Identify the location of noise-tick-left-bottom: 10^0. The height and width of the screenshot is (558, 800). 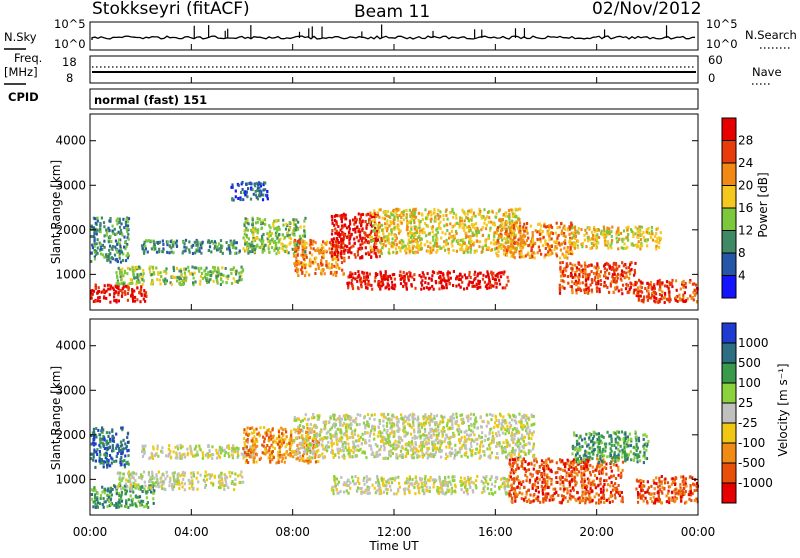
(70, 44).